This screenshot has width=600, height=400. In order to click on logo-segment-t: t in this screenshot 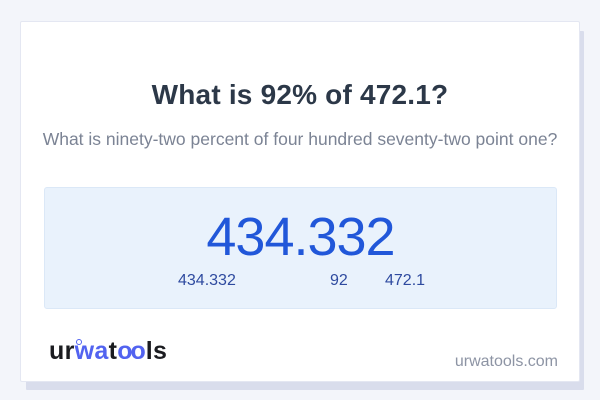, I will do `click(113, 351)`.